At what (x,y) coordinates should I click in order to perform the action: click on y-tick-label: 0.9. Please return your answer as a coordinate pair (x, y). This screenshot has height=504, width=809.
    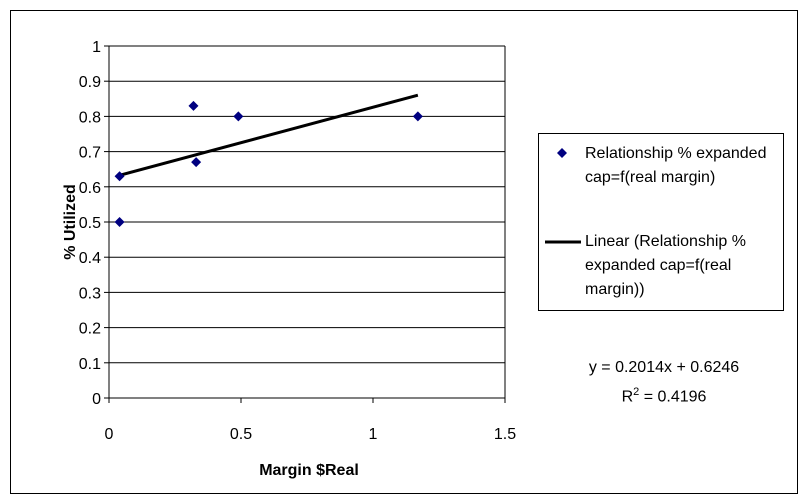
    Looking at the image, I should click on (90, 82).